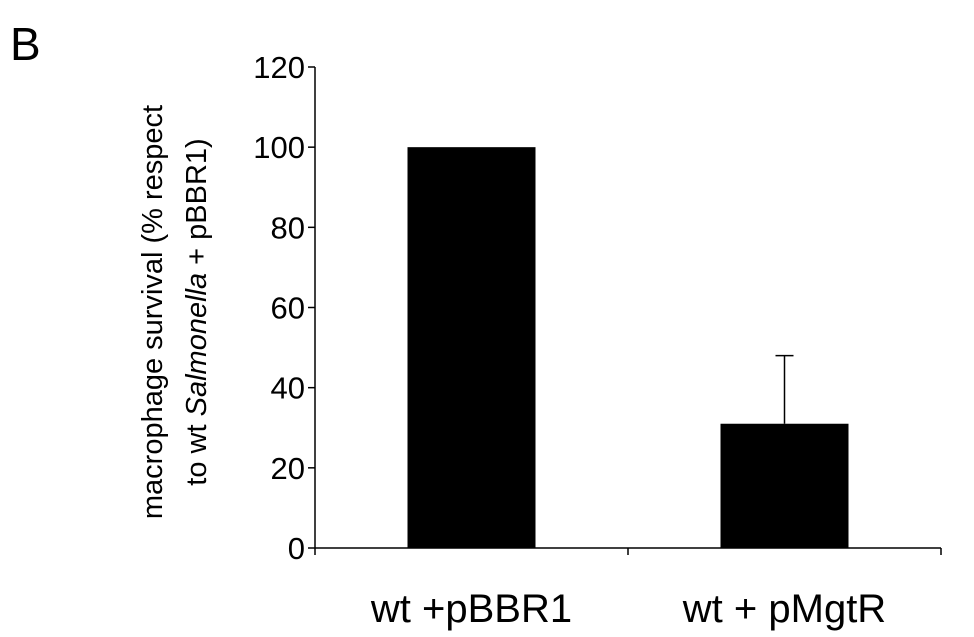 Image resolution: width=974 pixels, height=637 pixels. Describe the element at coordinates (471, 609) in the screenshot. I see `x-category-label: wt +pBBR1` at that location.